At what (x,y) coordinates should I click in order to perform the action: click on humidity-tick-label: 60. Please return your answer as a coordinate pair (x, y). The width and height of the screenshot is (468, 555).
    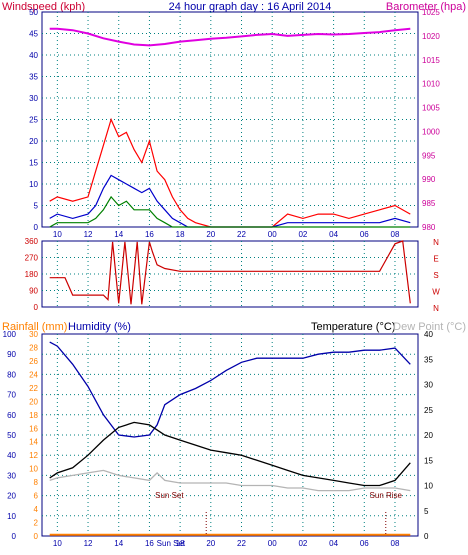
    Looking at the image, I should click on (11, 415).